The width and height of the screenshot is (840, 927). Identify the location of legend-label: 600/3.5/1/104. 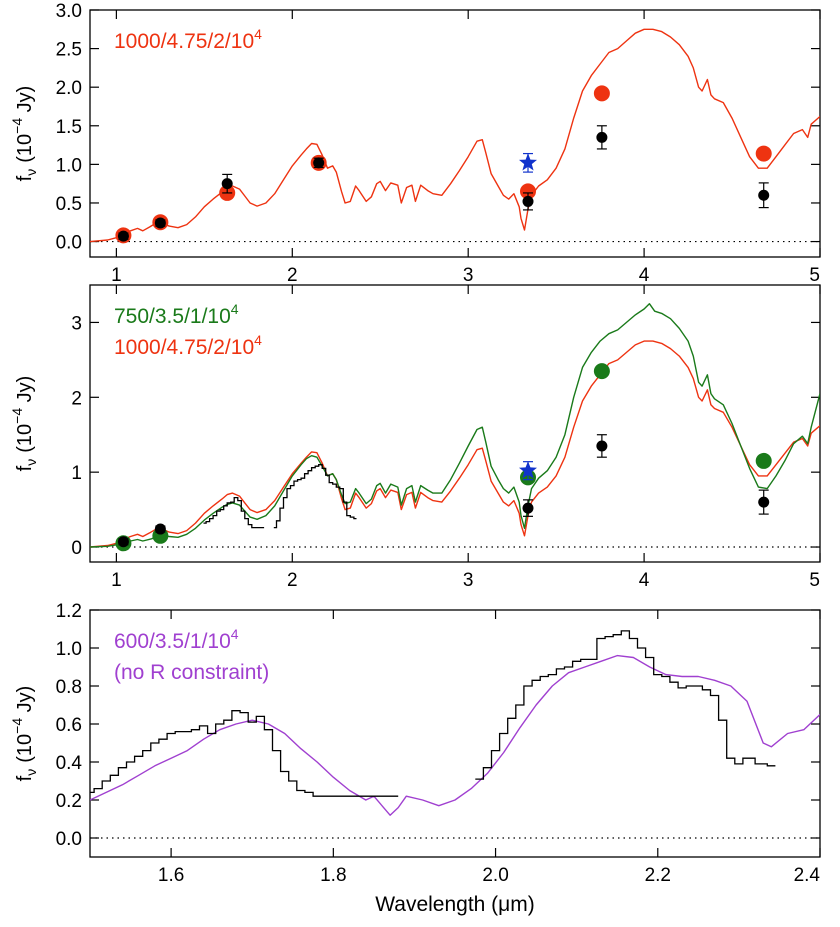
(176, 639).